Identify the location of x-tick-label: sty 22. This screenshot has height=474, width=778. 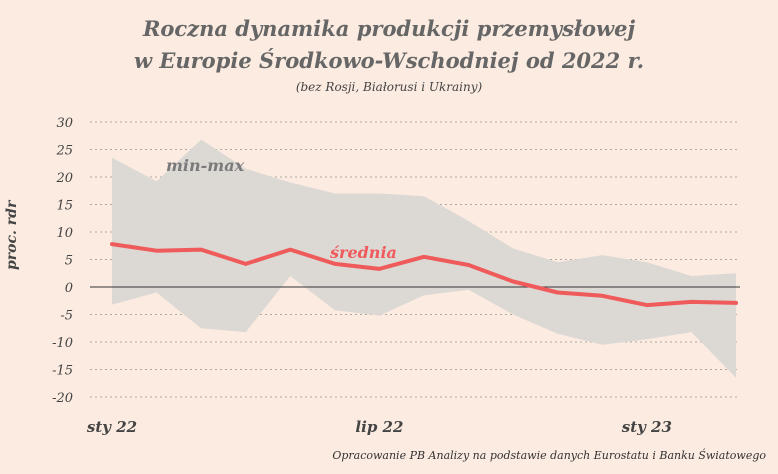
(112, 427).